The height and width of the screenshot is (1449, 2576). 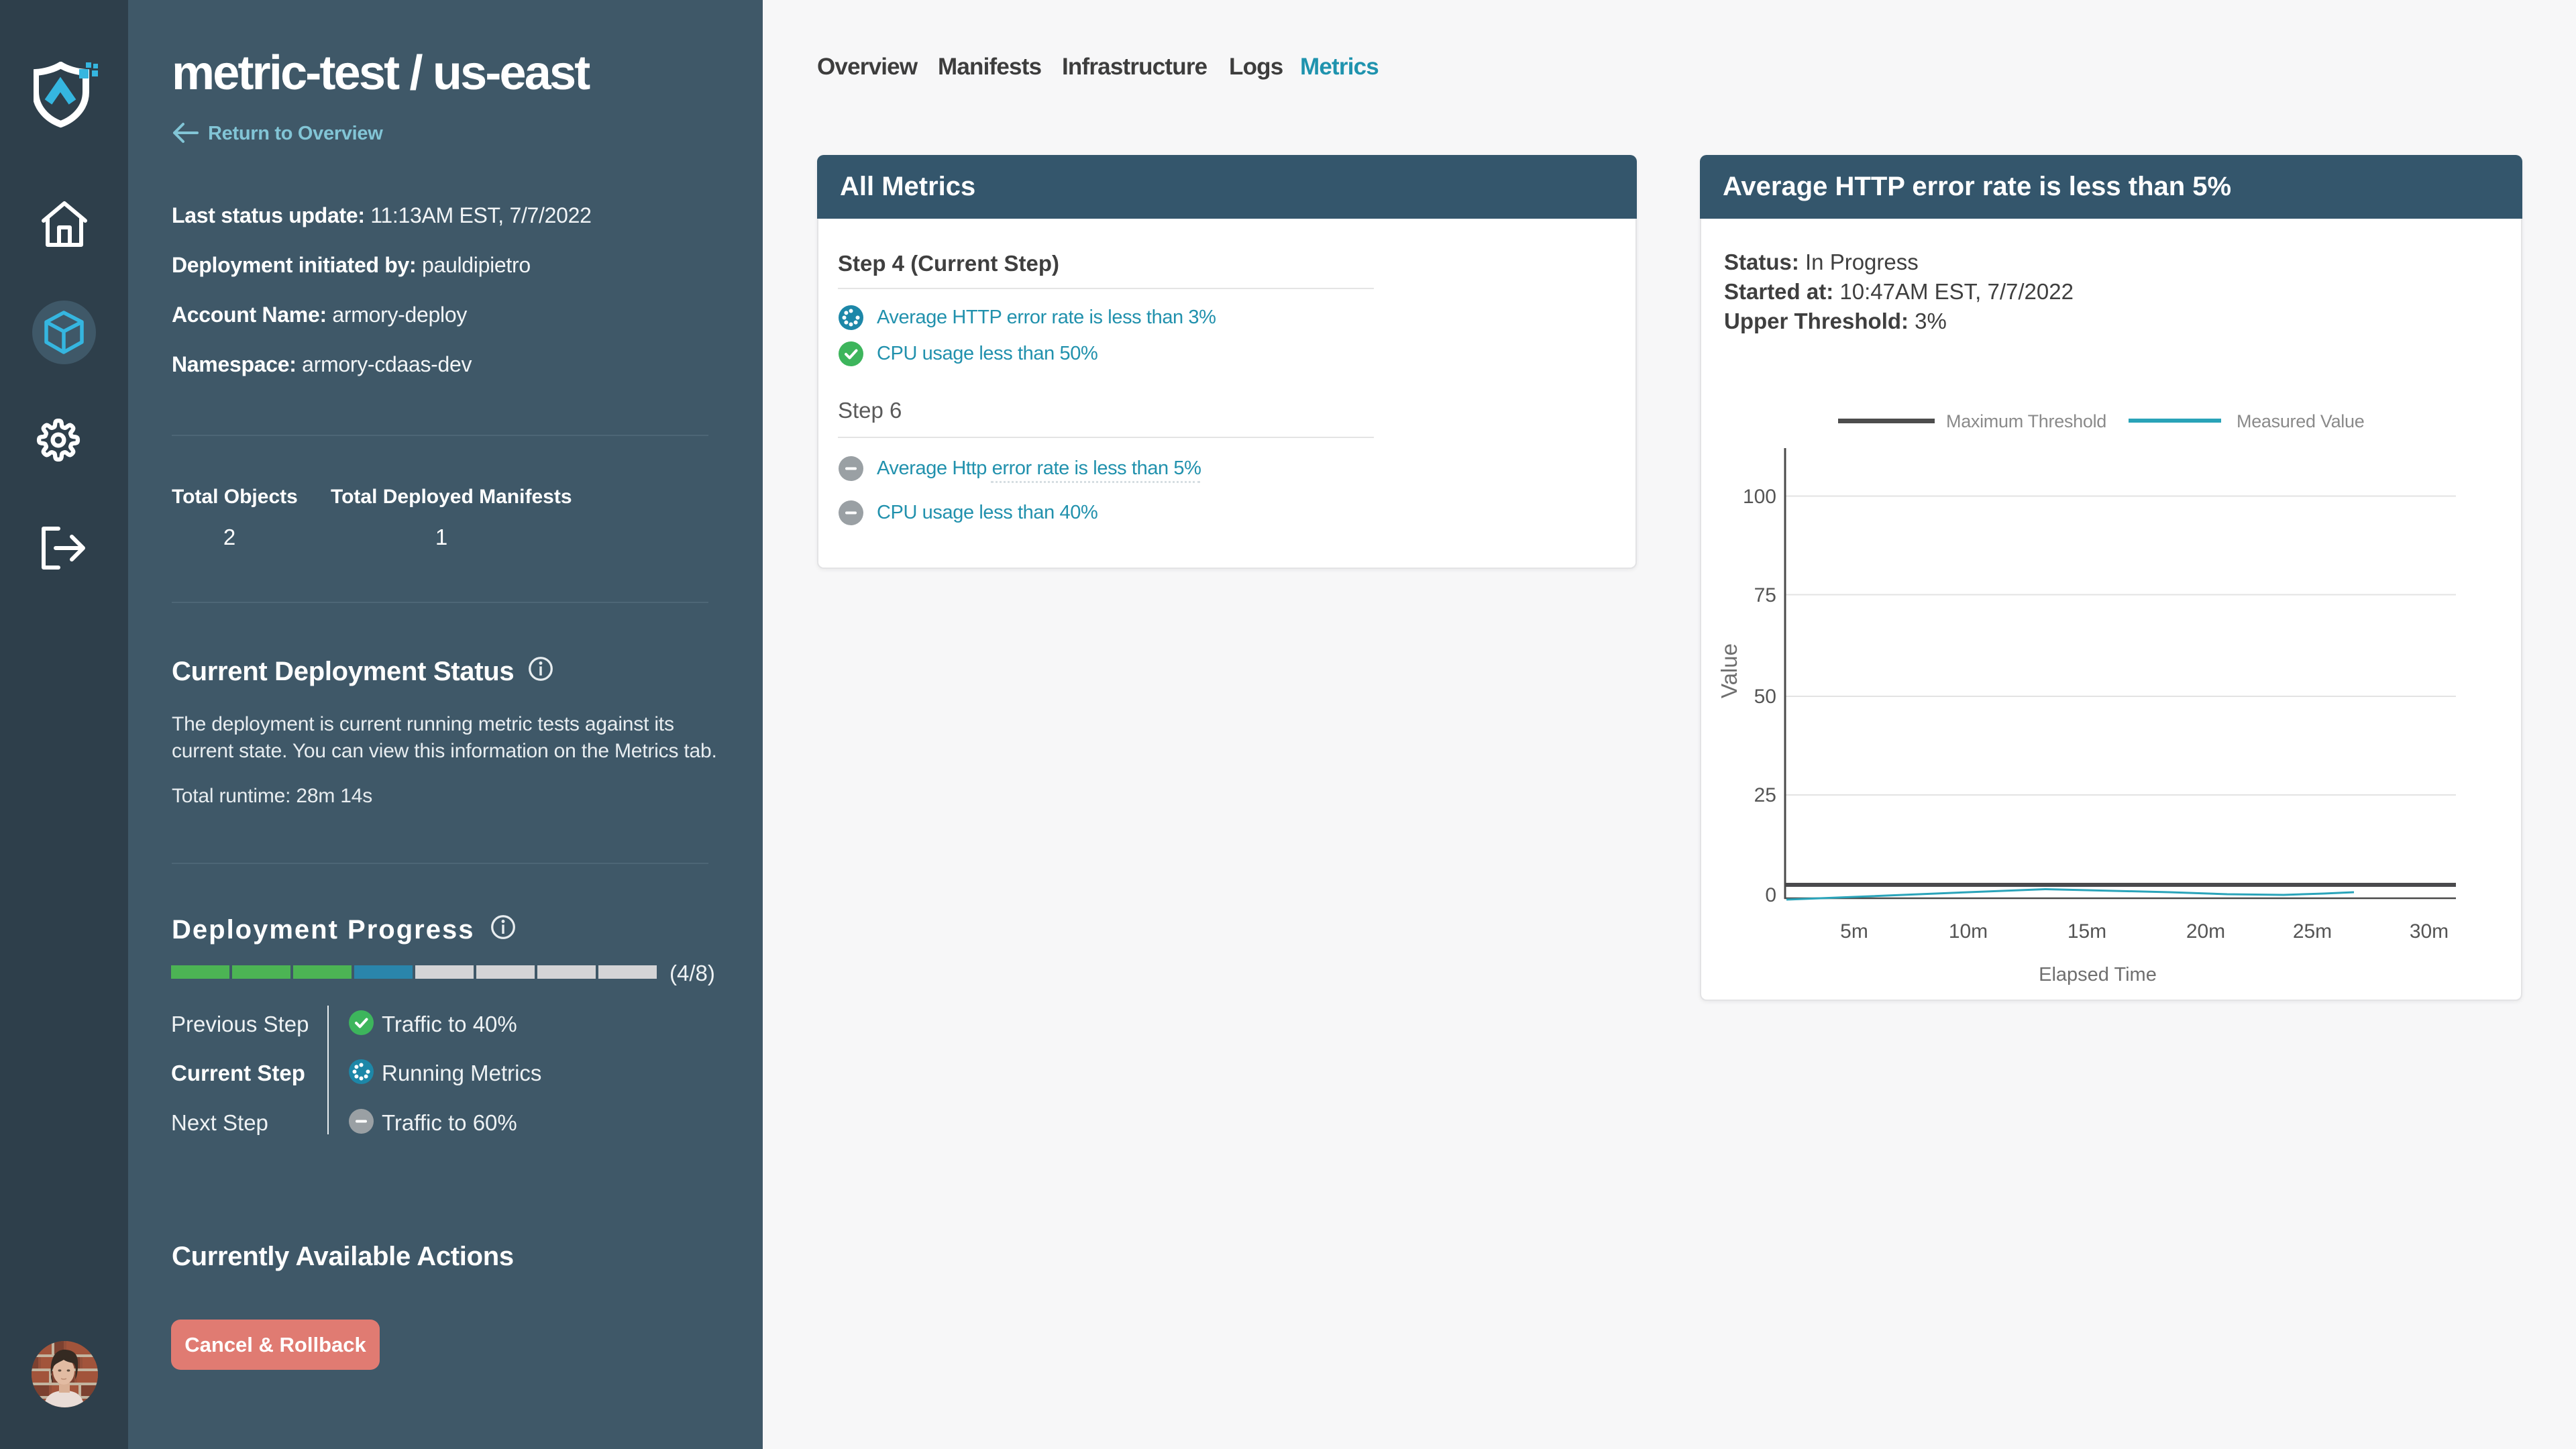 What do you see at coordinates (1770, 895) in the screenshot?
I see `svg-text: 0` at bounding box center [1770, 895].